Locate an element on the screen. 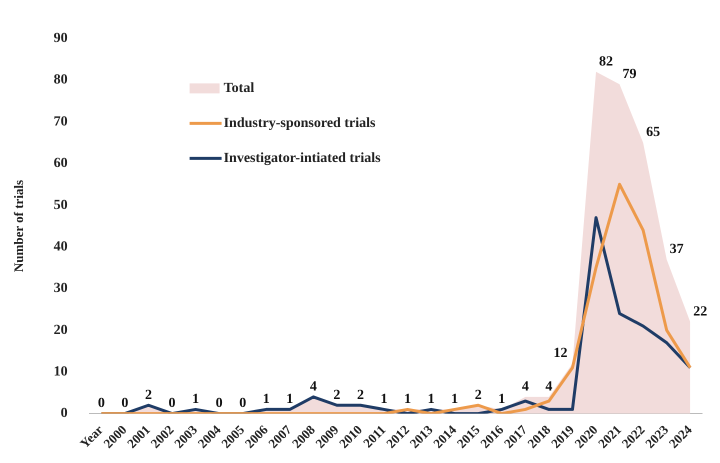 This screenshot has height=463, width=720. y-tick-label: 40 is located at coordinates (61, 246).